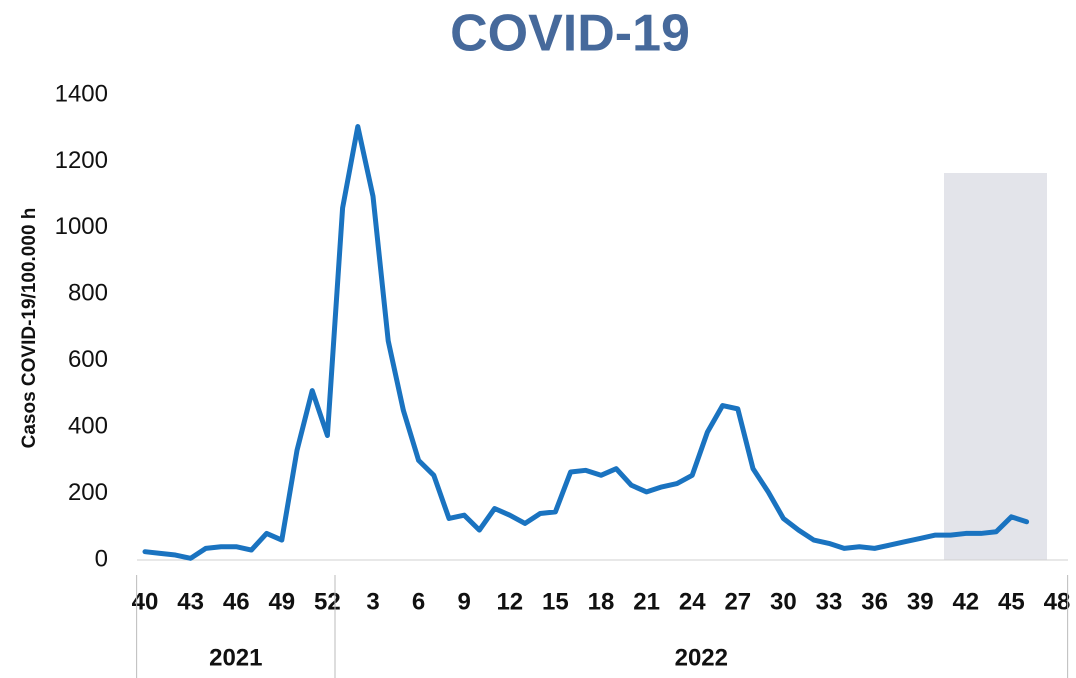  Describe the element at coordinates (88, 425) in the screenshot. I see `y-tick-label: 400` at that location.